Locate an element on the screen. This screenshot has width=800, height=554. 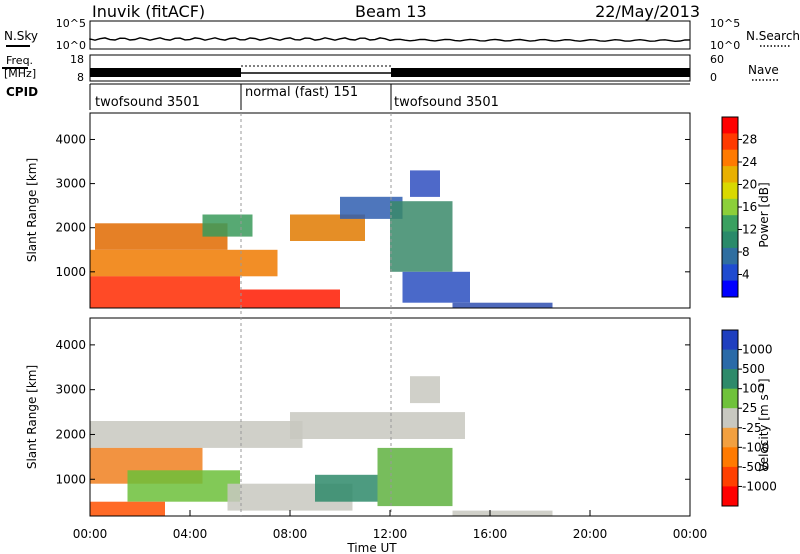
freq-panel: Freq. [MHz] 18 8 60 0 Nave is located at coordinates (391, 68).